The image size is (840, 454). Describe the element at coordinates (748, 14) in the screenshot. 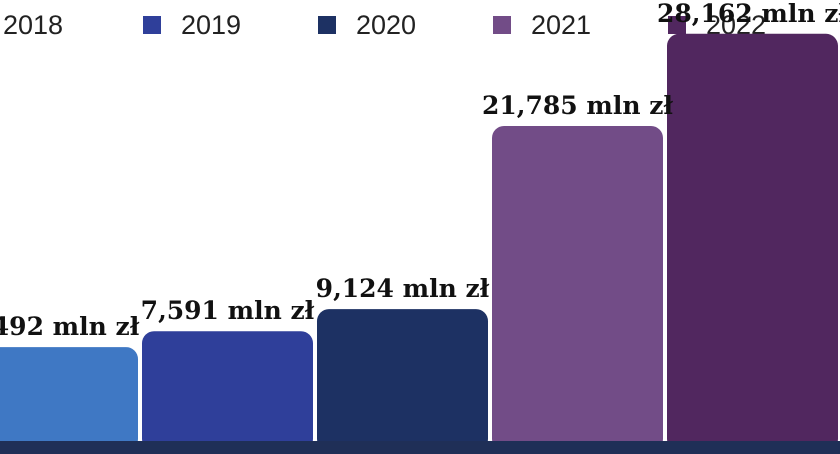

I see `value-label-2022: 28,162 mln zł` at that location.